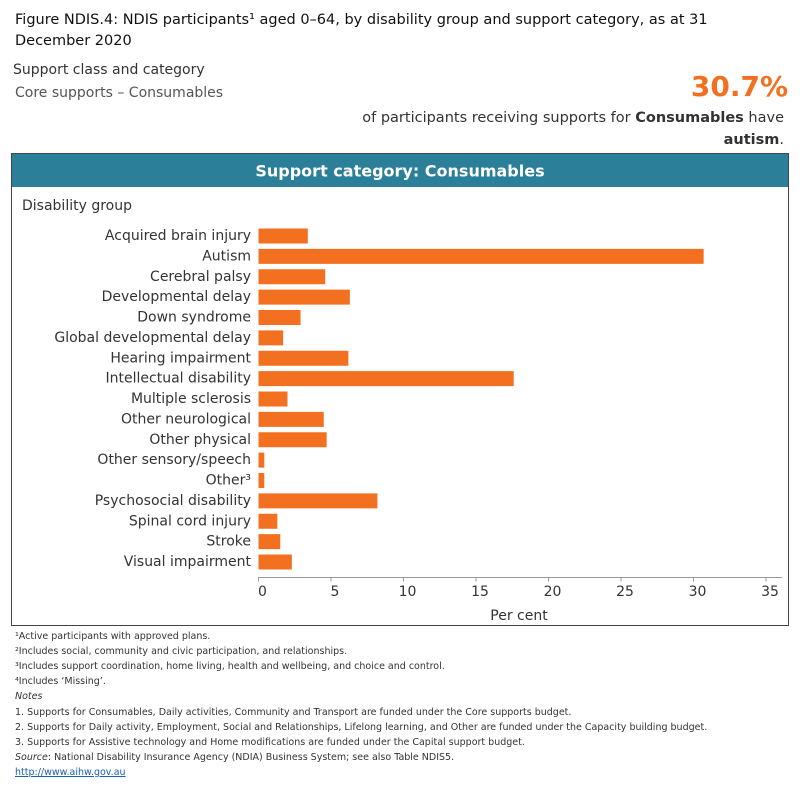  I want to click on x-tick-label: 10, so click(408, 592).